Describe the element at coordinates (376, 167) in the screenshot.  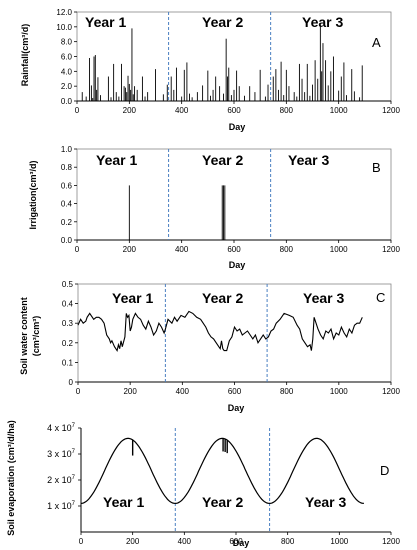
I see `panel-label: B` at that location.